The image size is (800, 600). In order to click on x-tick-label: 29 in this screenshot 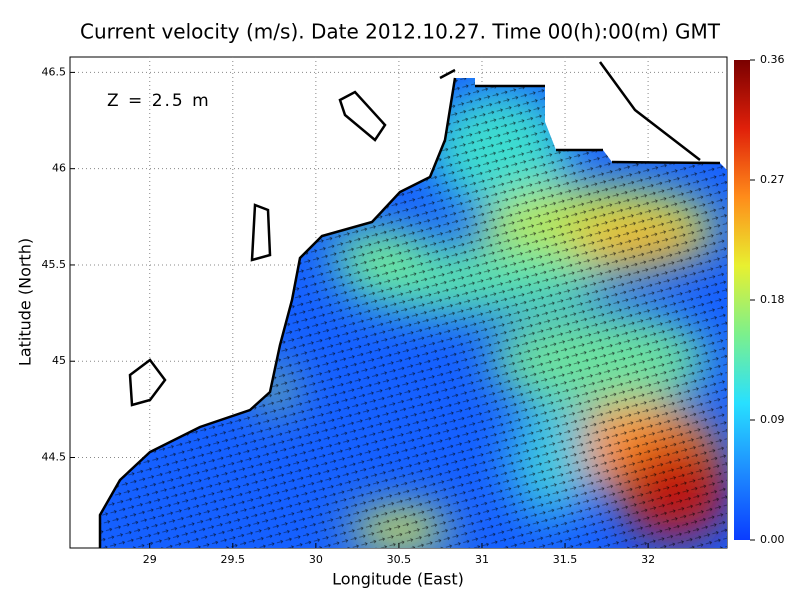, I will do `click(150, 559)`.